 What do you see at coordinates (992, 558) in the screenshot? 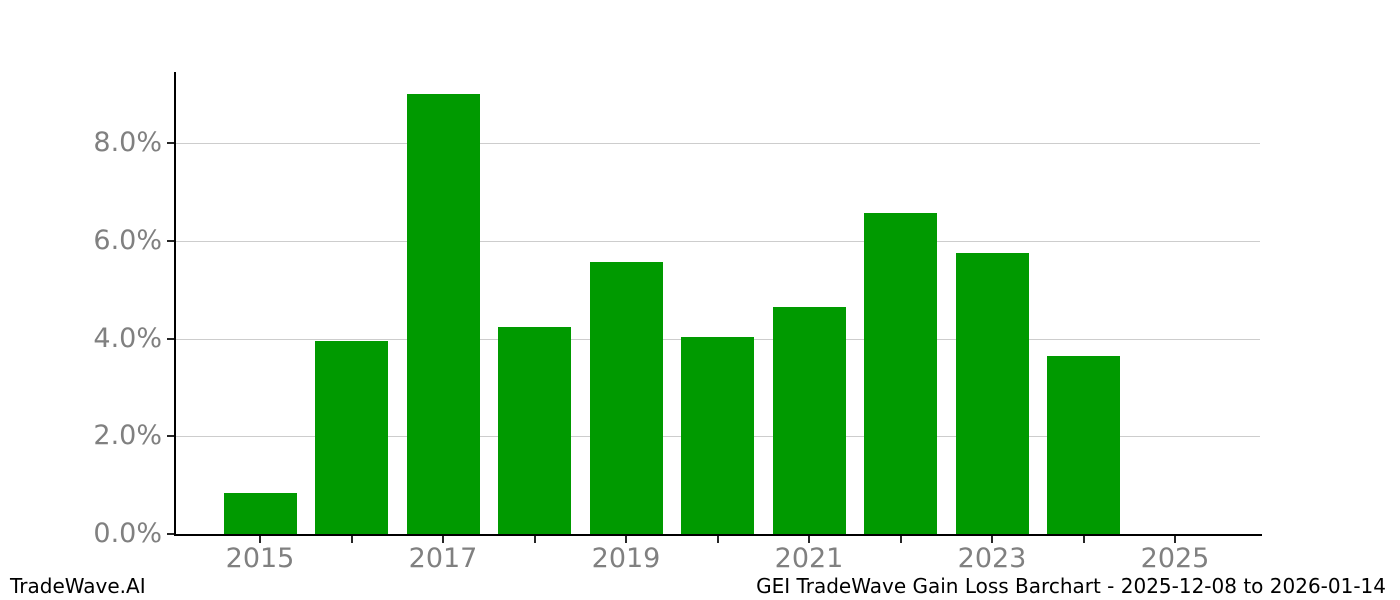
I see `x-tick-label: 2023` at bounding box center [992, 558].